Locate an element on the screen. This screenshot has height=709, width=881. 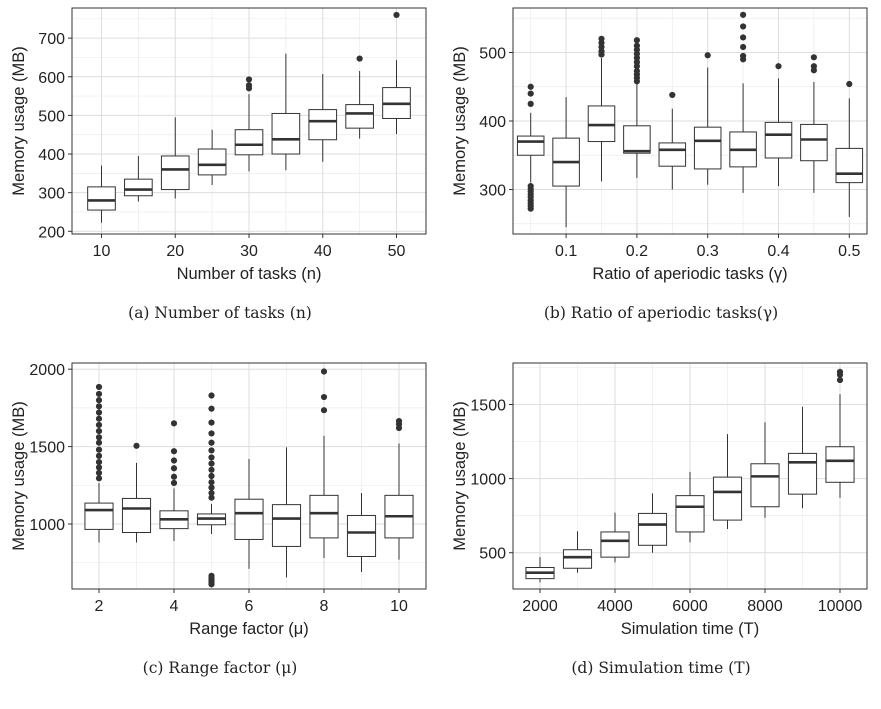
x-axis-label: Ratio of aperiodic tasks (γ) is located at coordinates (689, 274).